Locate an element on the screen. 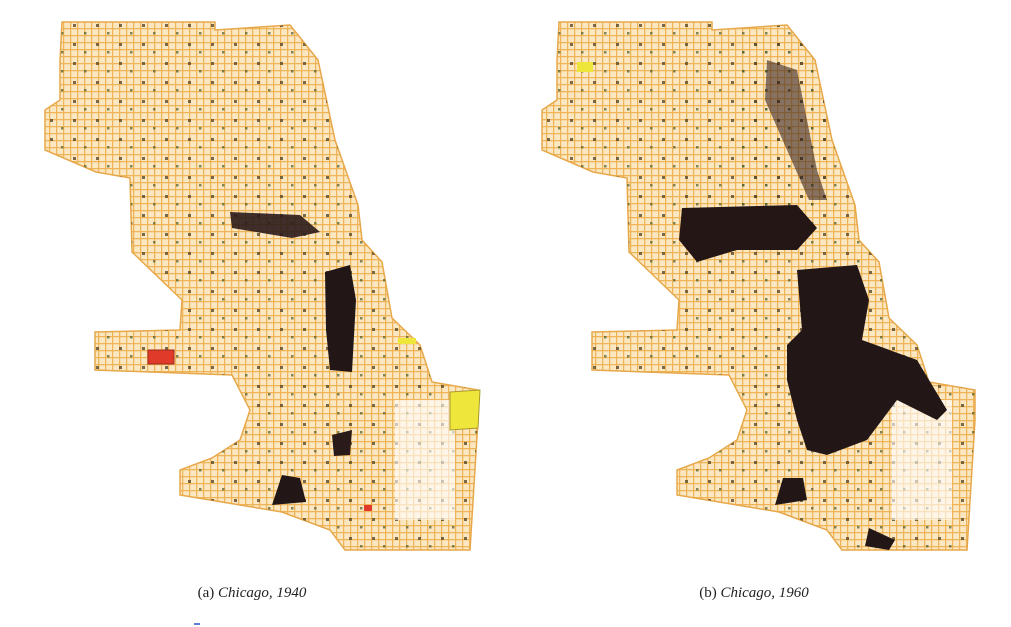  caption-a: (a) Chicago, 1940 is located at coordinates (252, 593).